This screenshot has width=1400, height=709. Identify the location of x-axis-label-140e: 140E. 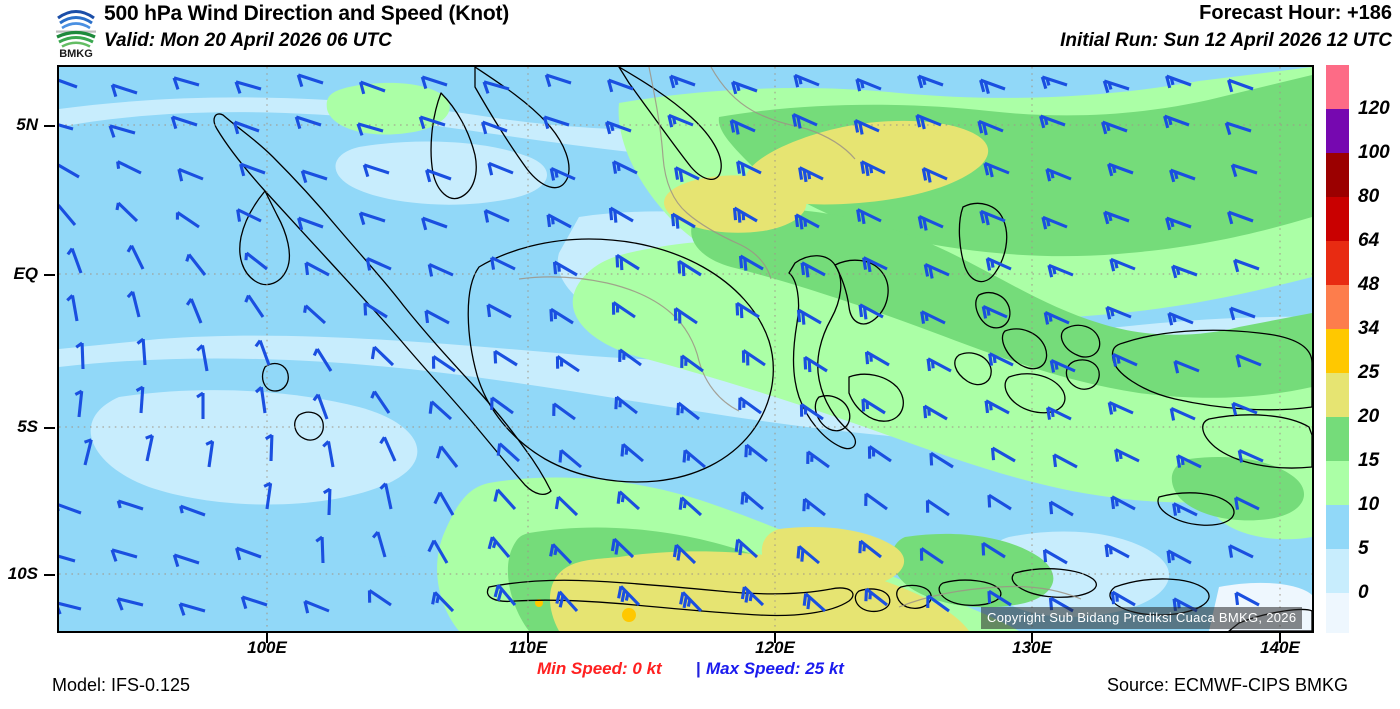
(1280, 647).